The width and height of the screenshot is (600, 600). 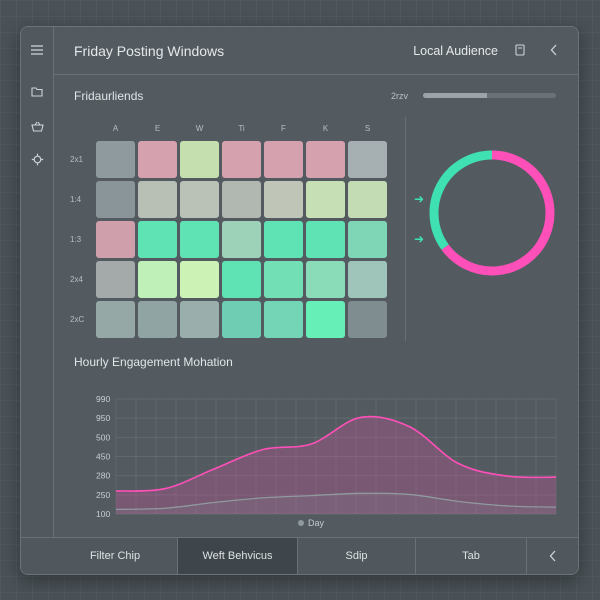 I want to click on sidebar, so click(x=37, y=282).